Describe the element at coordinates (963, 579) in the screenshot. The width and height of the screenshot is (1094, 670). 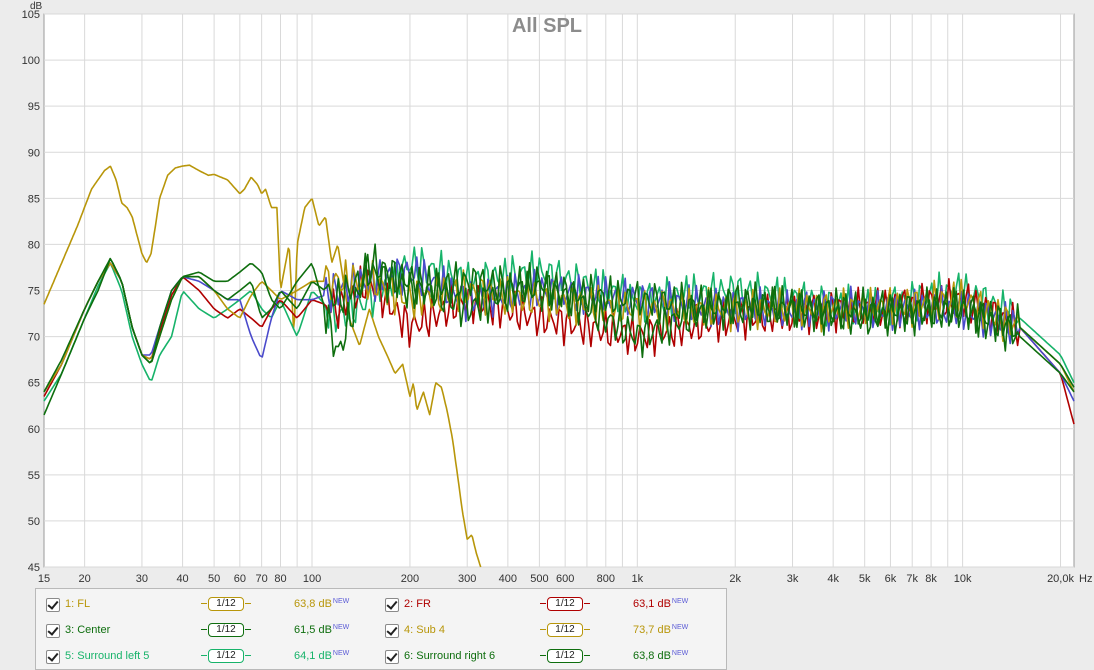
I see `x-tick-label: 10k` at that location.